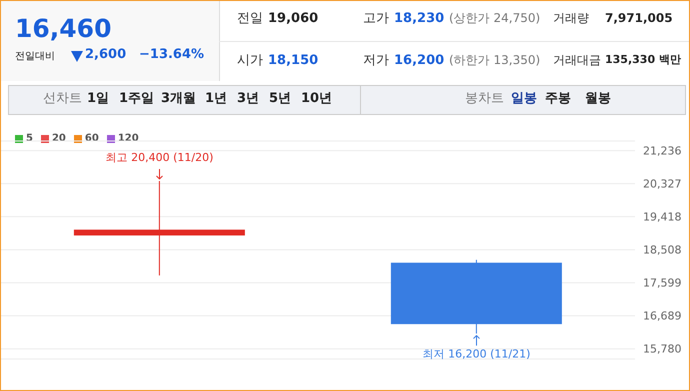 The height and width of the screenshot is (391, 690). Describe the element at coordinates (376, 61) in the screenshot. I see `text: 저가` at that location.